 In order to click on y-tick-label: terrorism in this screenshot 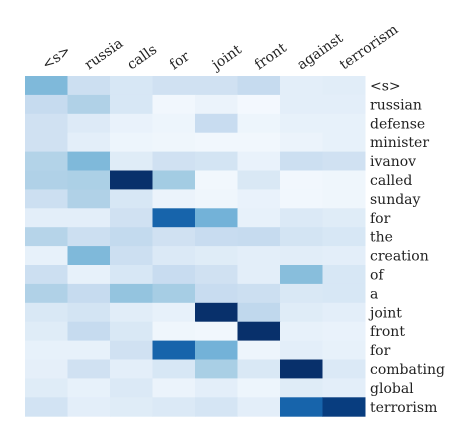, I will do `click(403, 408)`.